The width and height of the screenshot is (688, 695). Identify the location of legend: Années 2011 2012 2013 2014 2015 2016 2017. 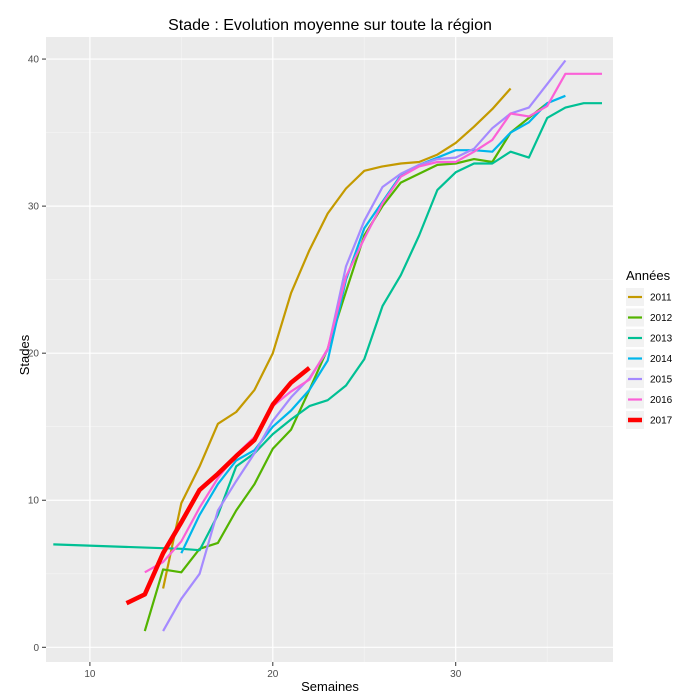
(649, 348).